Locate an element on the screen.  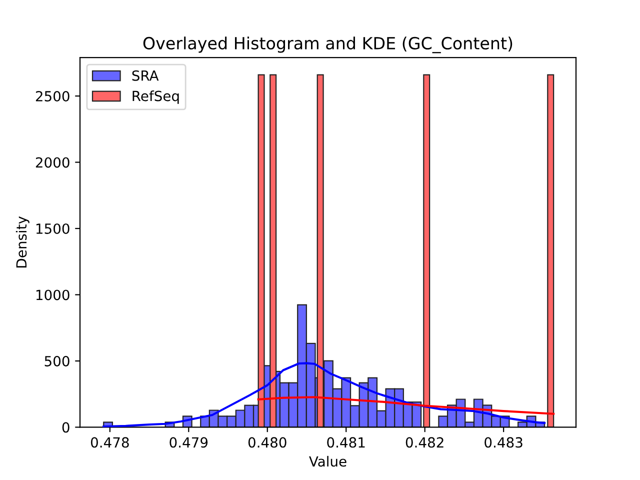
chart-title: Overlayed Histogram and KDE (GC_Content) is located at coordinates (327, 45).